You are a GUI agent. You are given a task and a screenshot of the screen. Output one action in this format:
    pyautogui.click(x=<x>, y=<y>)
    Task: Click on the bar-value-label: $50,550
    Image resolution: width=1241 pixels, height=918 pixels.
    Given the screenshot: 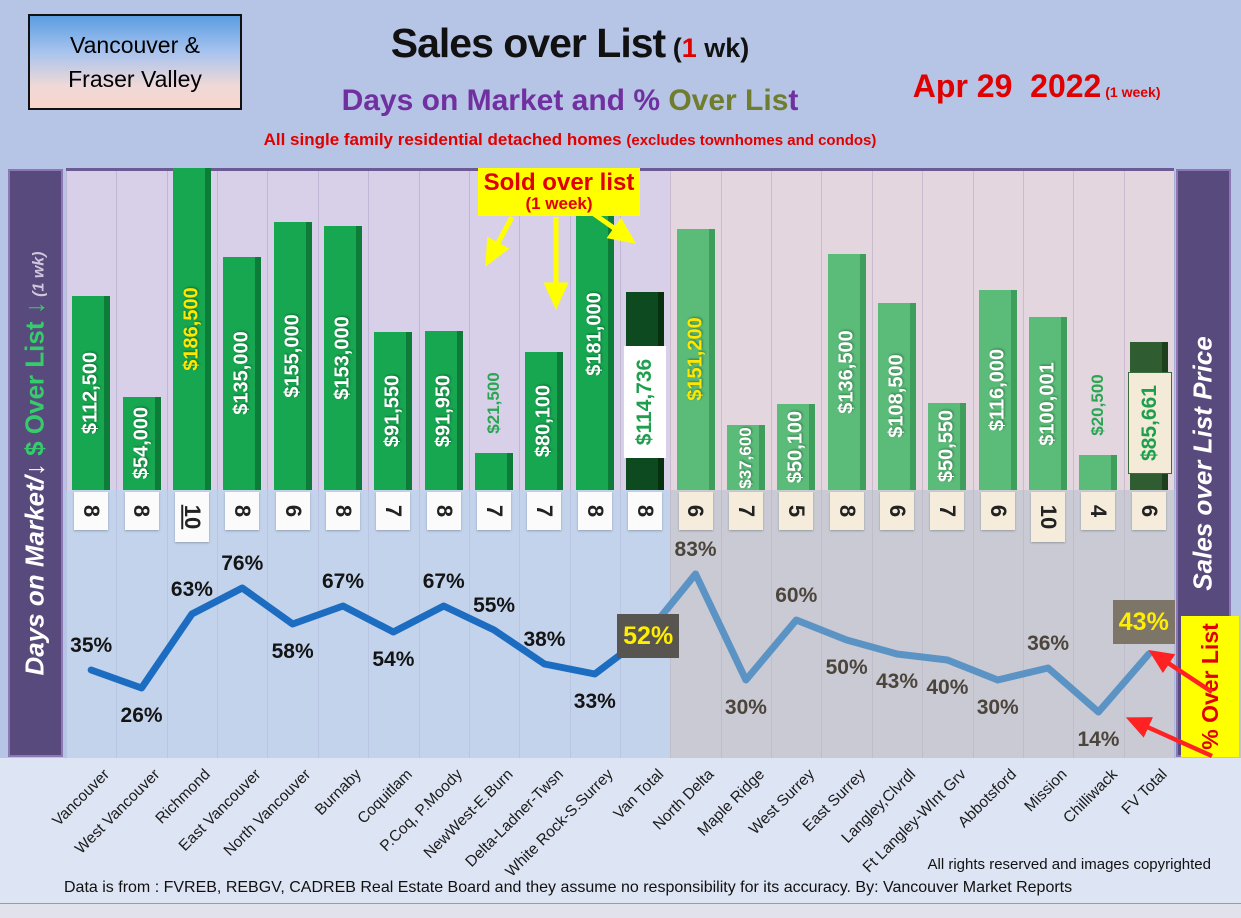 What is the action you would take?
    pyautogui.click(x=946, y=446)
    